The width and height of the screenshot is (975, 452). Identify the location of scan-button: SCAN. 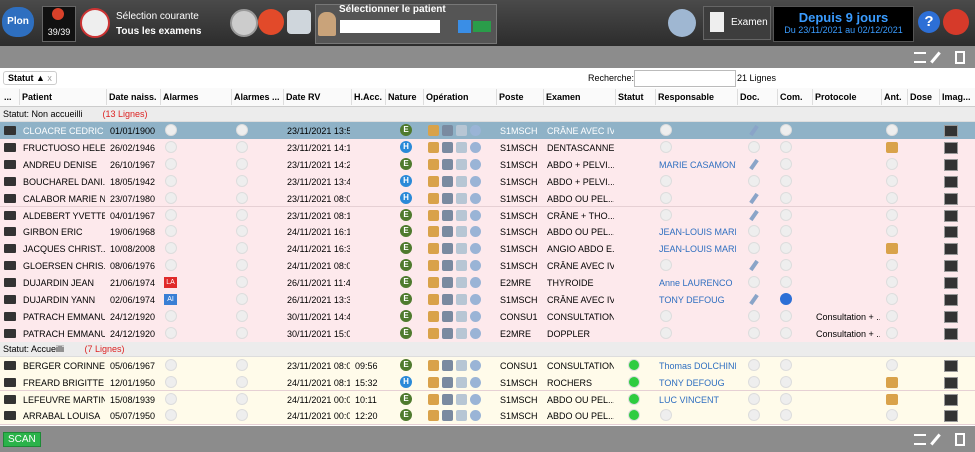
(22, 439).